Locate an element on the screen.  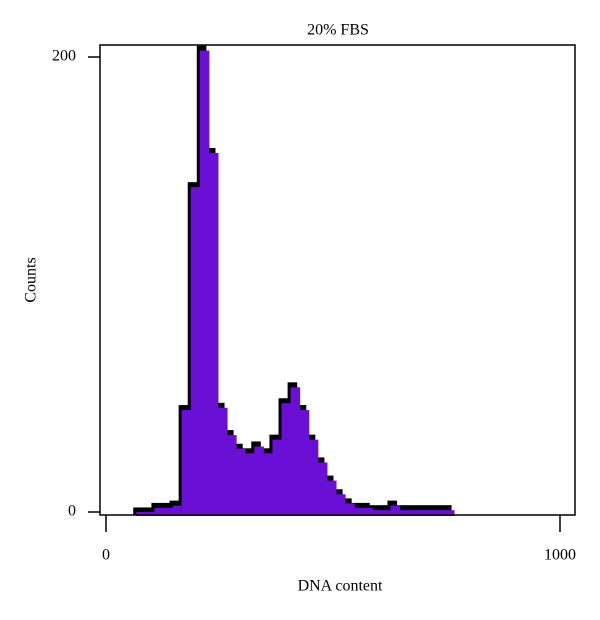
chart-title: 20% FBS is located at coordinates (338, 30).